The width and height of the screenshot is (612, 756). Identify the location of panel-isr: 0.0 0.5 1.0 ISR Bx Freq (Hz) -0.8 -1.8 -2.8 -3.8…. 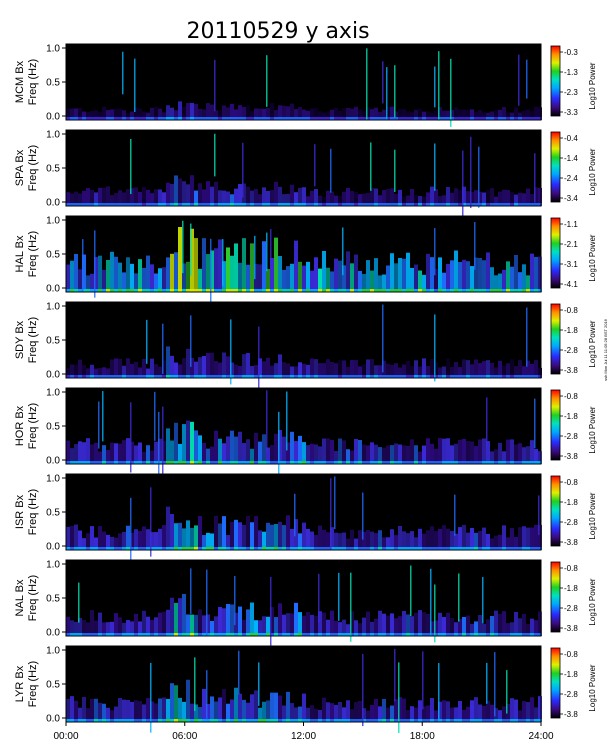
(305, 520).